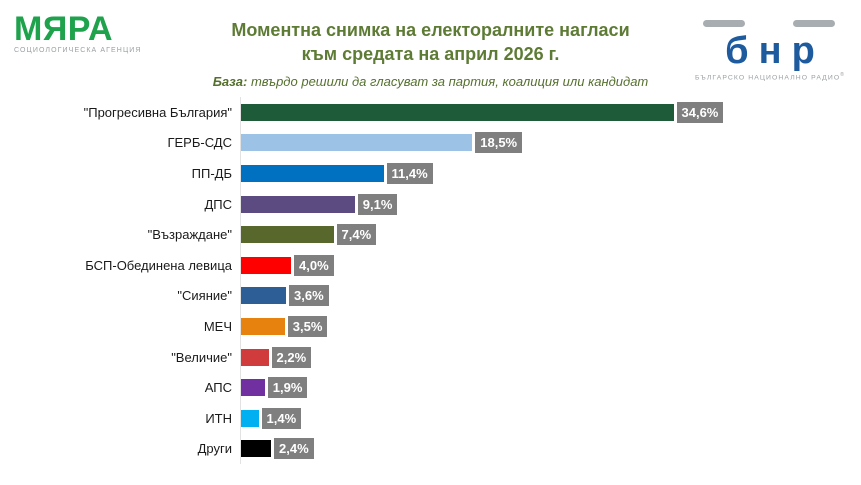 This screenshot has width=861, height=485. I want to click on category-label: МЕЧ, so click(217, 326).